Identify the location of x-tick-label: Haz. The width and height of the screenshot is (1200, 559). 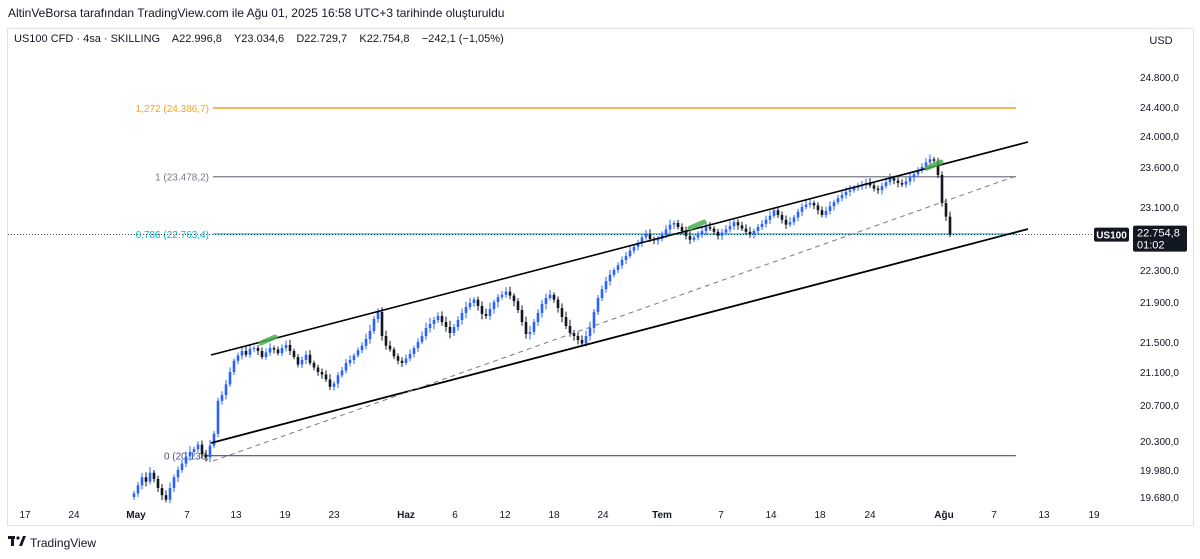
(406, 515).